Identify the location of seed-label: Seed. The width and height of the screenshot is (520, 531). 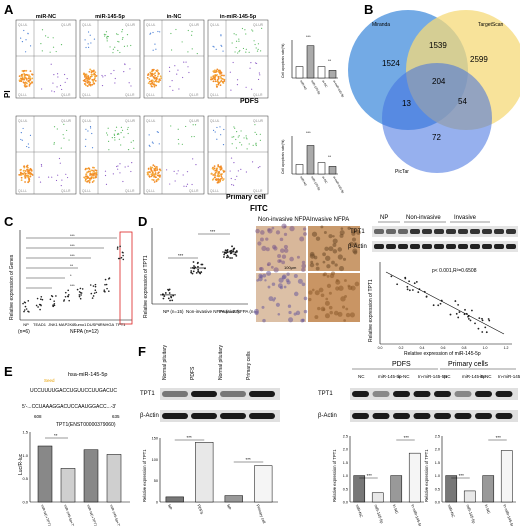
(49, 380).